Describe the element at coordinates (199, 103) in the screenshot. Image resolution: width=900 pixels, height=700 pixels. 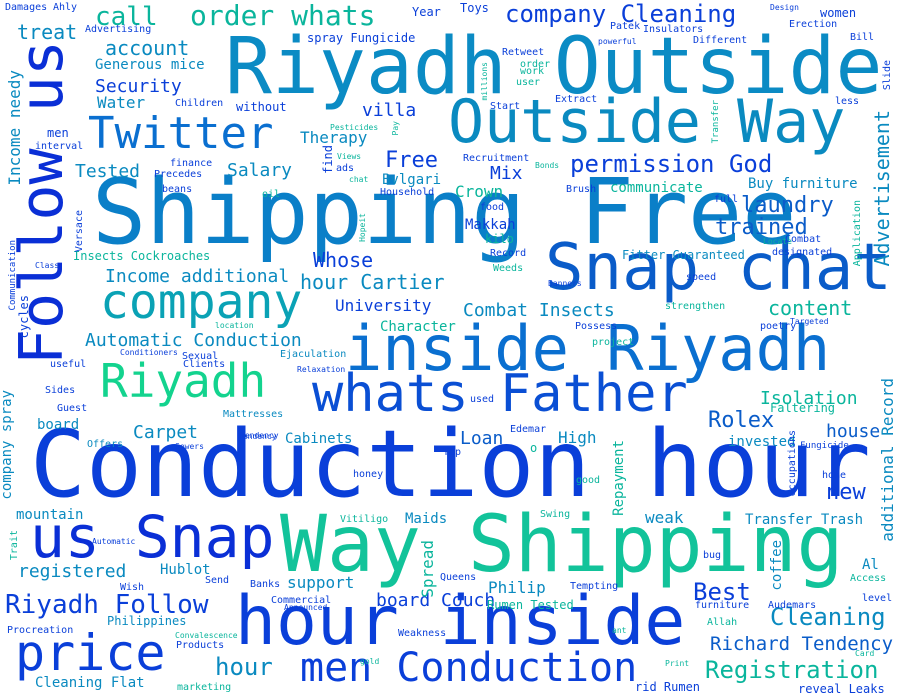
I see `cloud-word: Children` at that location.